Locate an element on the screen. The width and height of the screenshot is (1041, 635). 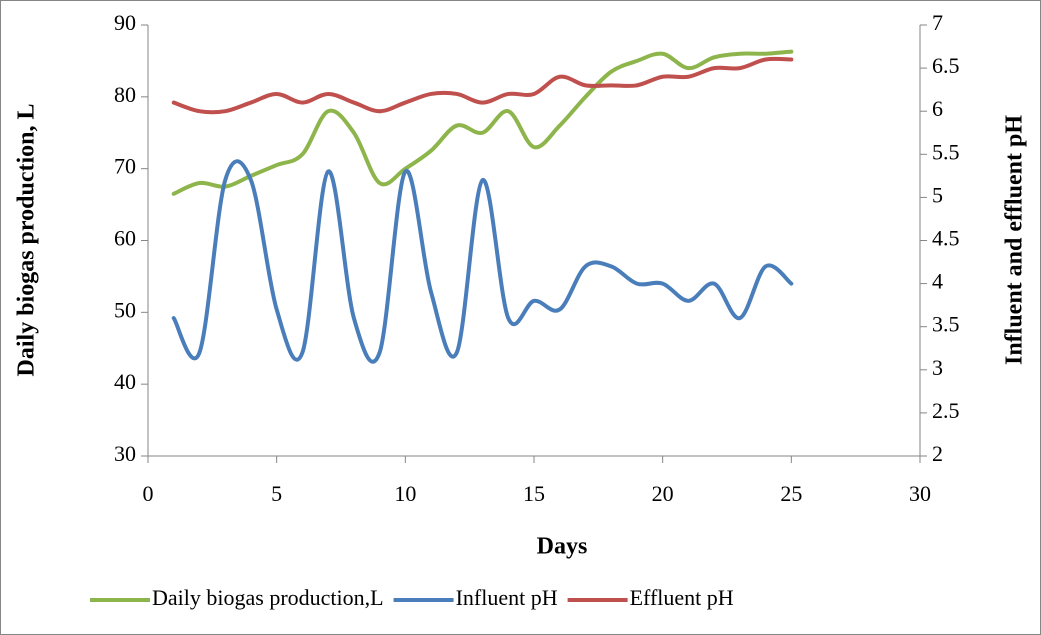
y2-tick-label: 2.5 is located at coordinates (946, 410).